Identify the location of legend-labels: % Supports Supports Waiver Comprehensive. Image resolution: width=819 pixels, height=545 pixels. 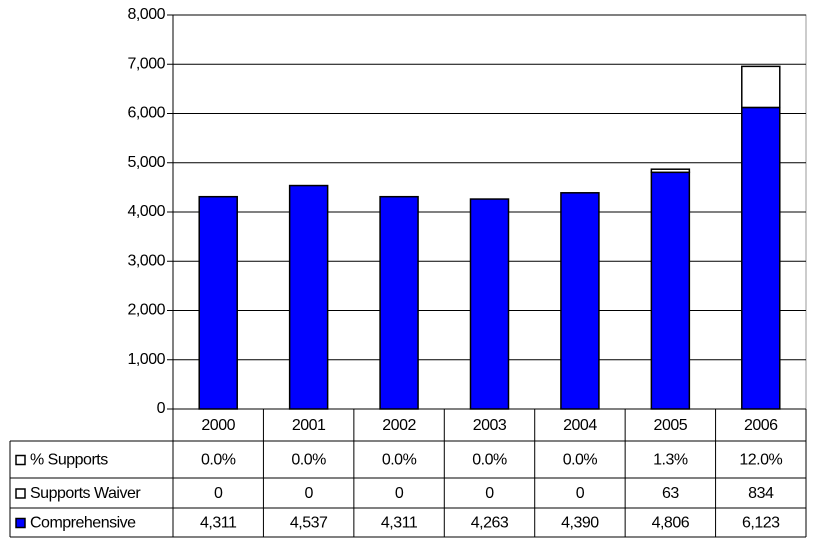
(86, 492).